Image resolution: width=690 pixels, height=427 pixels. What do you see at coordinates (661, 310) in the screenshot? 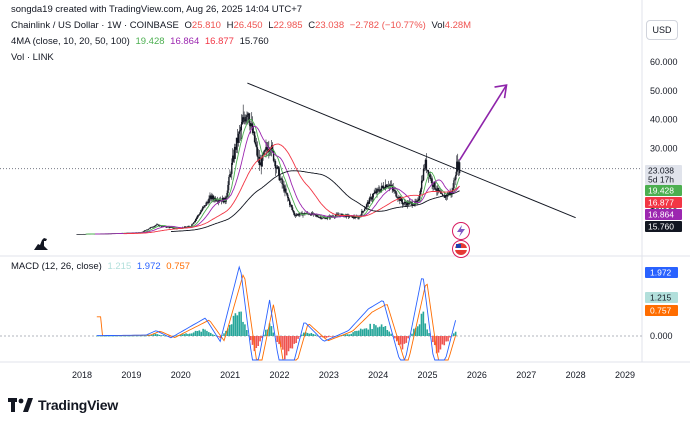
I see `macd-signal-badge` at bounding box center [661, 310].